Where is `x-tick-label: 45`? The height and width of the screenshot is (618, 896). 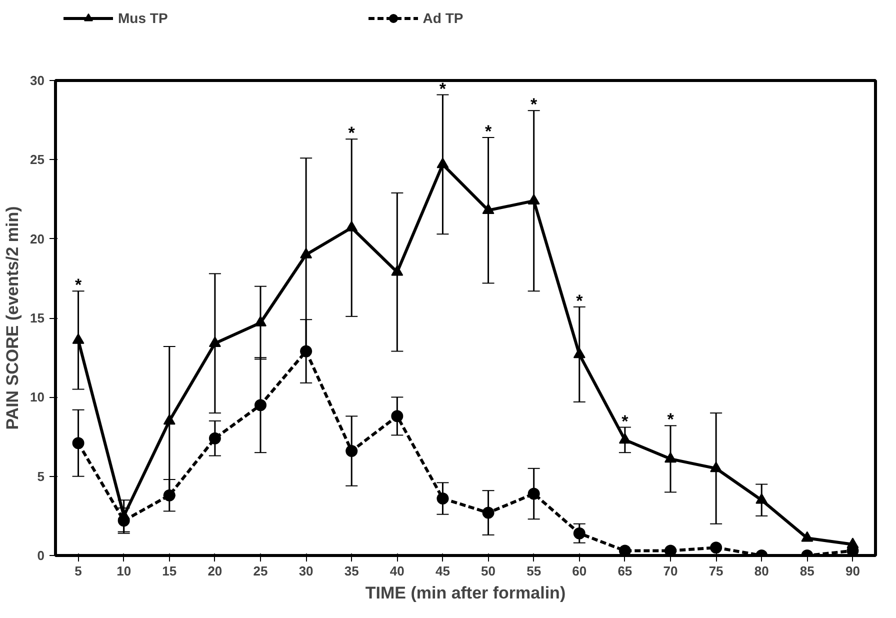 x-tick-label: 45 is located at coordinates (442, 571).